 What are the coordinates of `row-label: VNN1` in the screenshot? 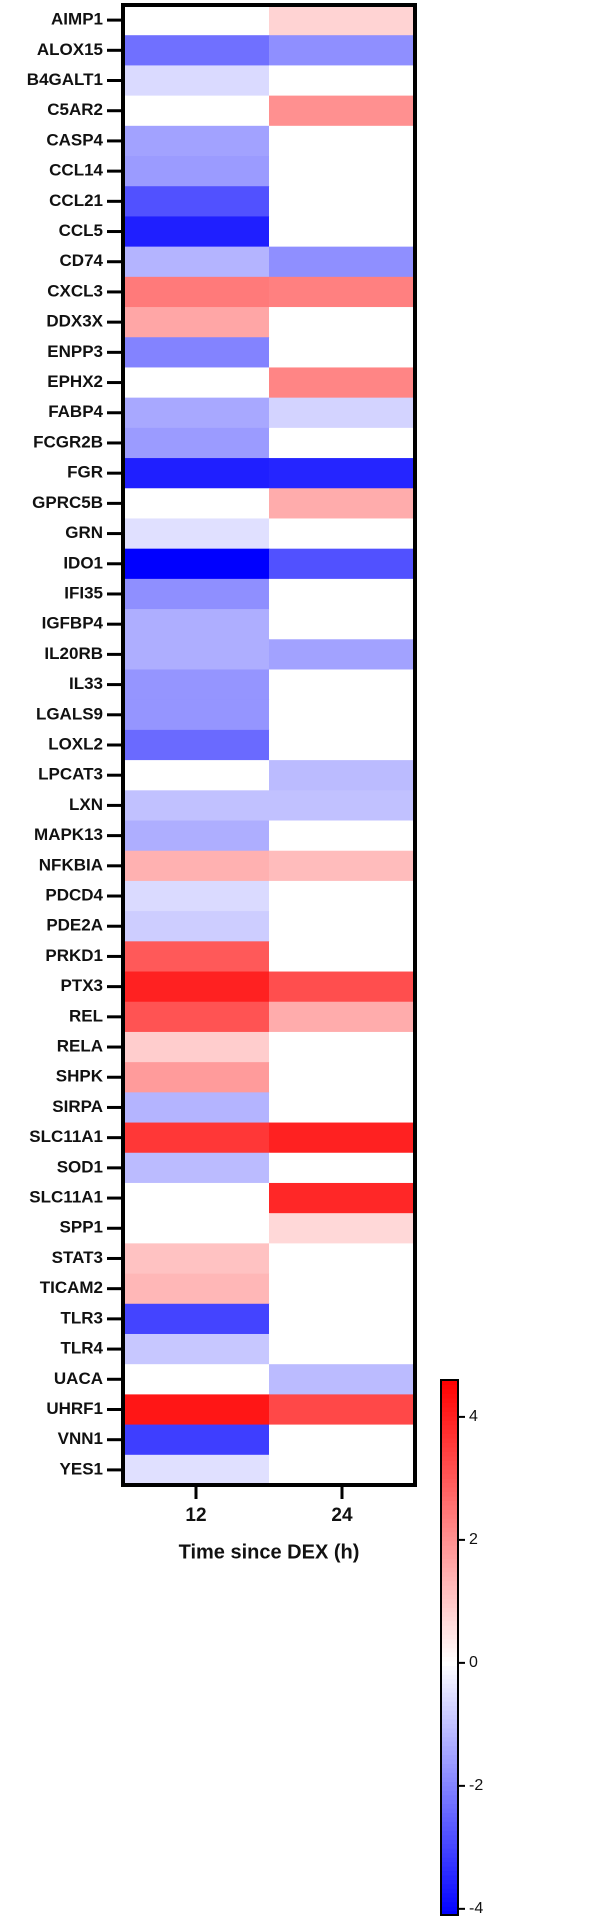 It's located at (80, 1438).